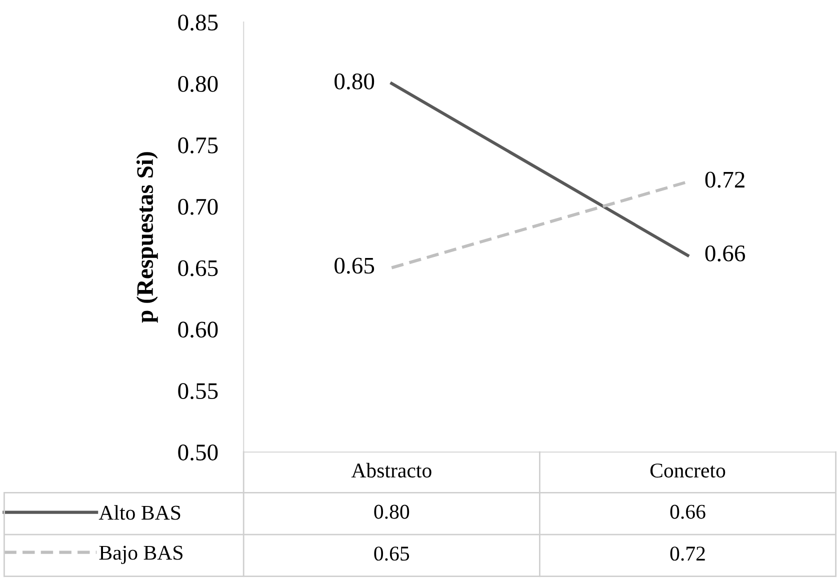  Describe the element at coordinates (147, 237) in the screenshot. I see `y-axis-title: p (Respuestas Si)` at that location.